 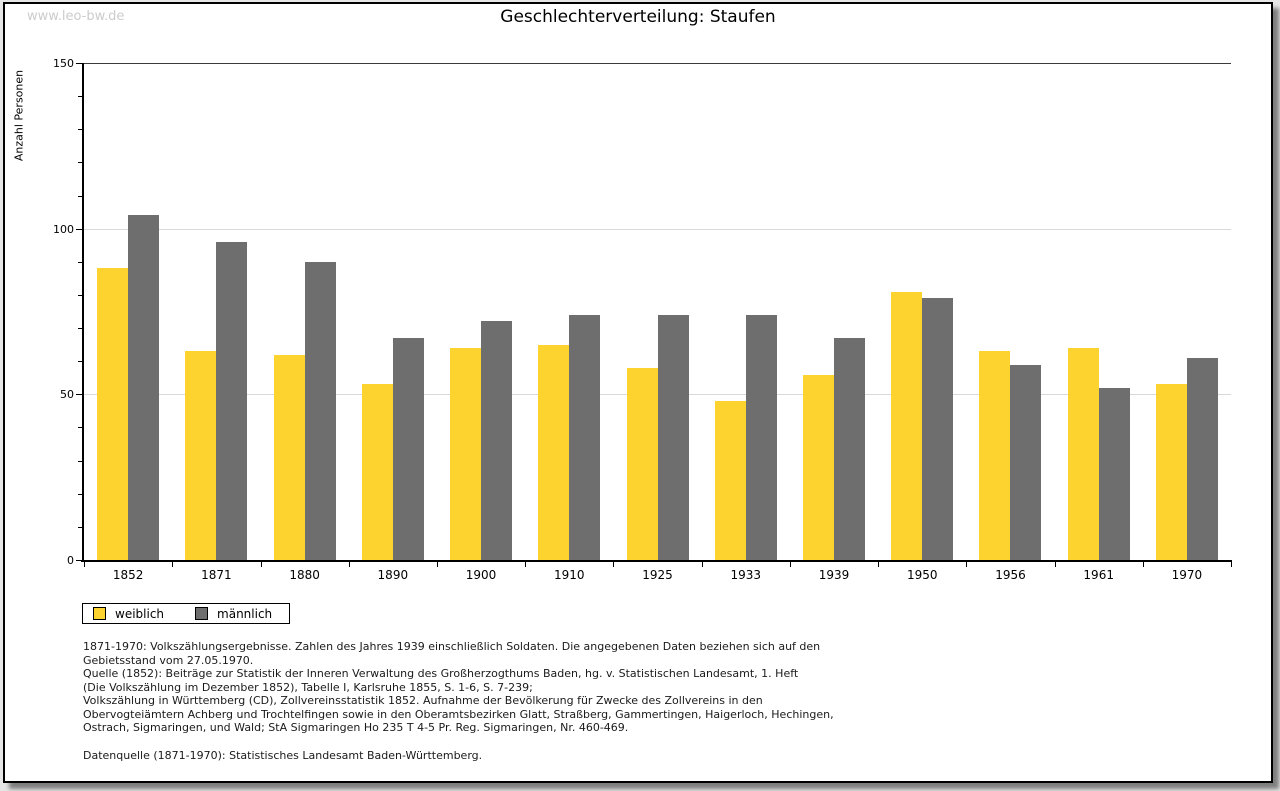 I want to click on y-tick-label-0: 0, so click(x=70, y=560).